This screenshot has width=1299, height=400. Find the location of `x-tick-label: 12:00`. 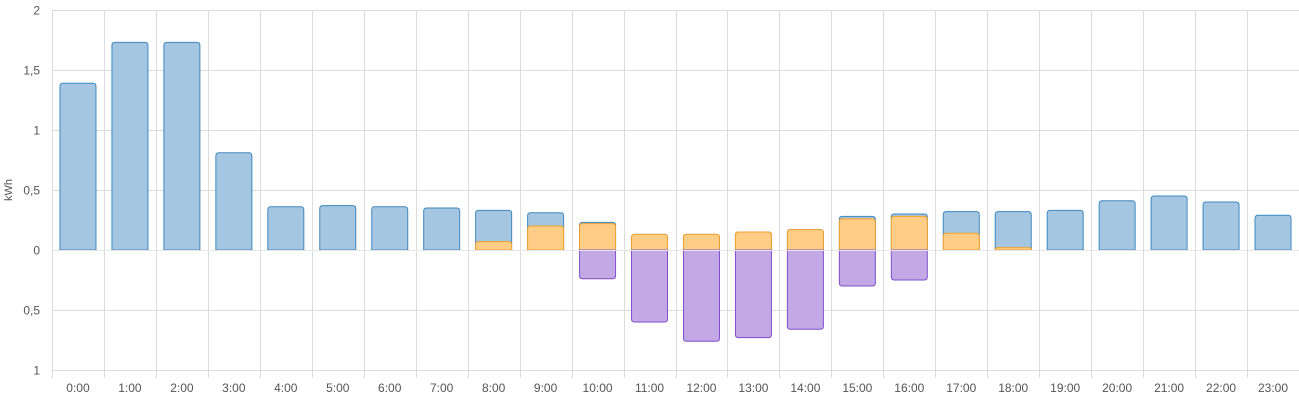

x-tick-label: 12:00 is located at coordinates (701, 388).